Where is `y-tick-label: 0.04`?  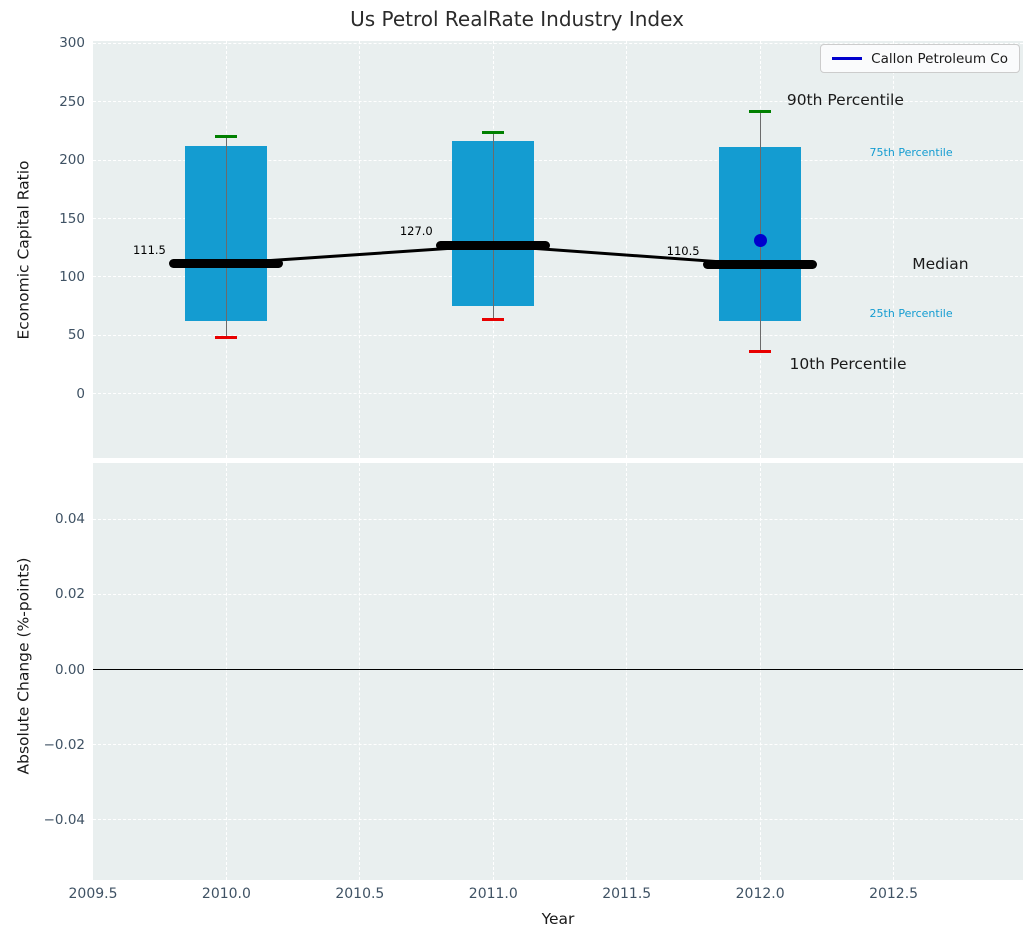
y-tick-label: 0.04 is located at coordinates (69, 519).